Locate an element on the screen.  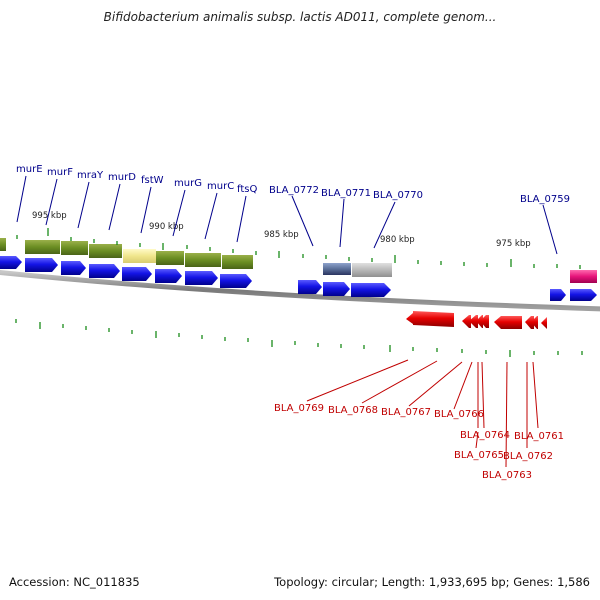
gene-label: BLA_0766 is located at coordinates (459, 414).